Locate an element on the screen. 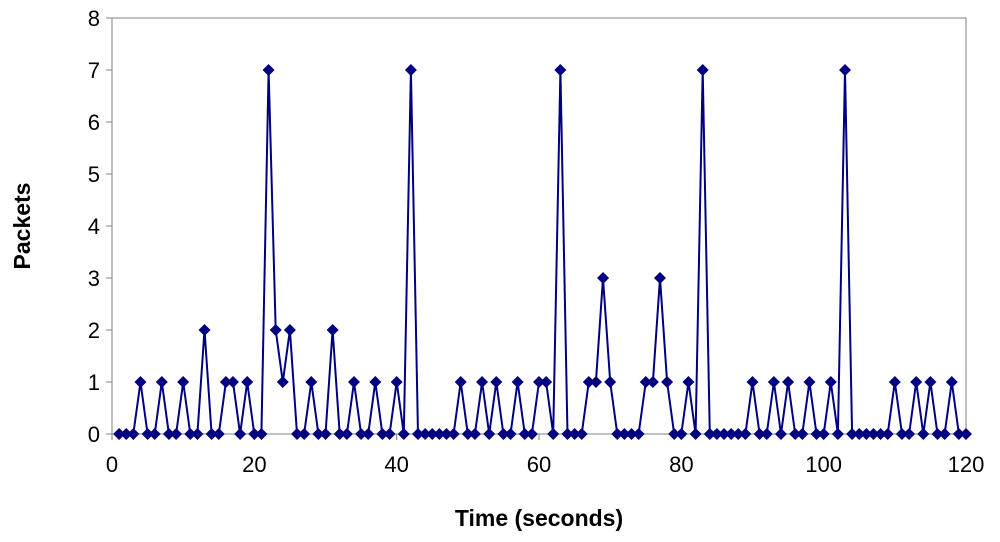  y-tick-label: 5 is located at coordinates (94, 174).